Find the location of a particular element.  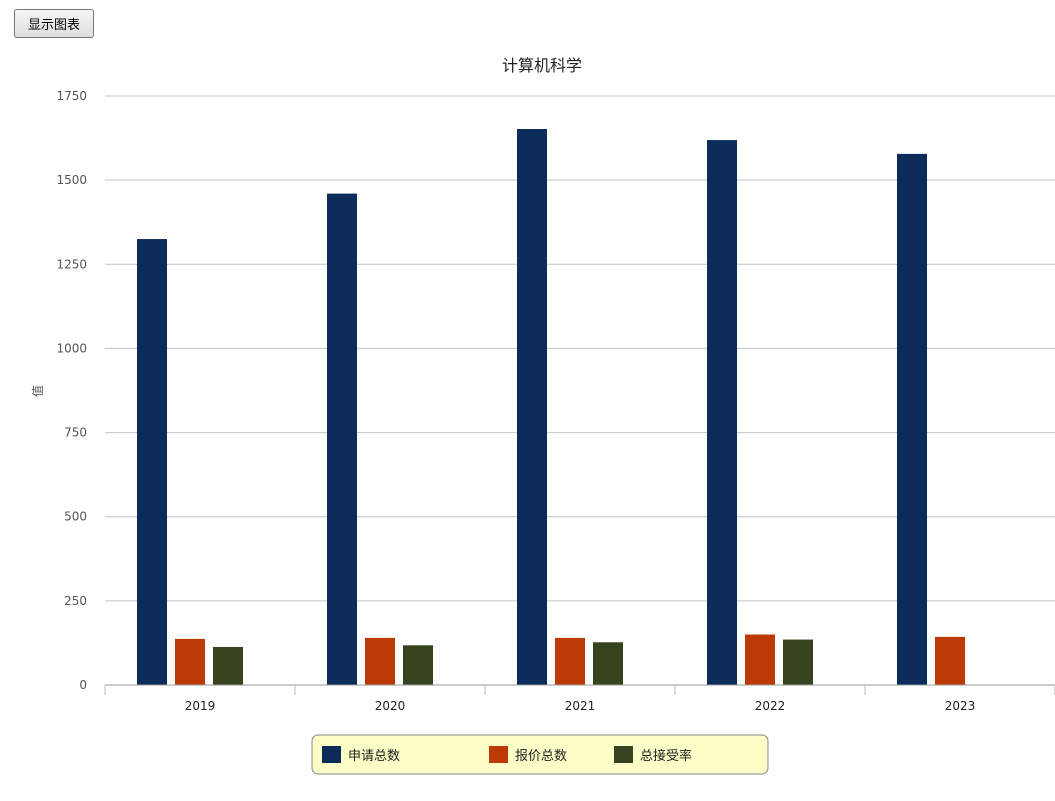

legend: 申请总数 报价总数 总接受率 is located at coordinates (540, 754).